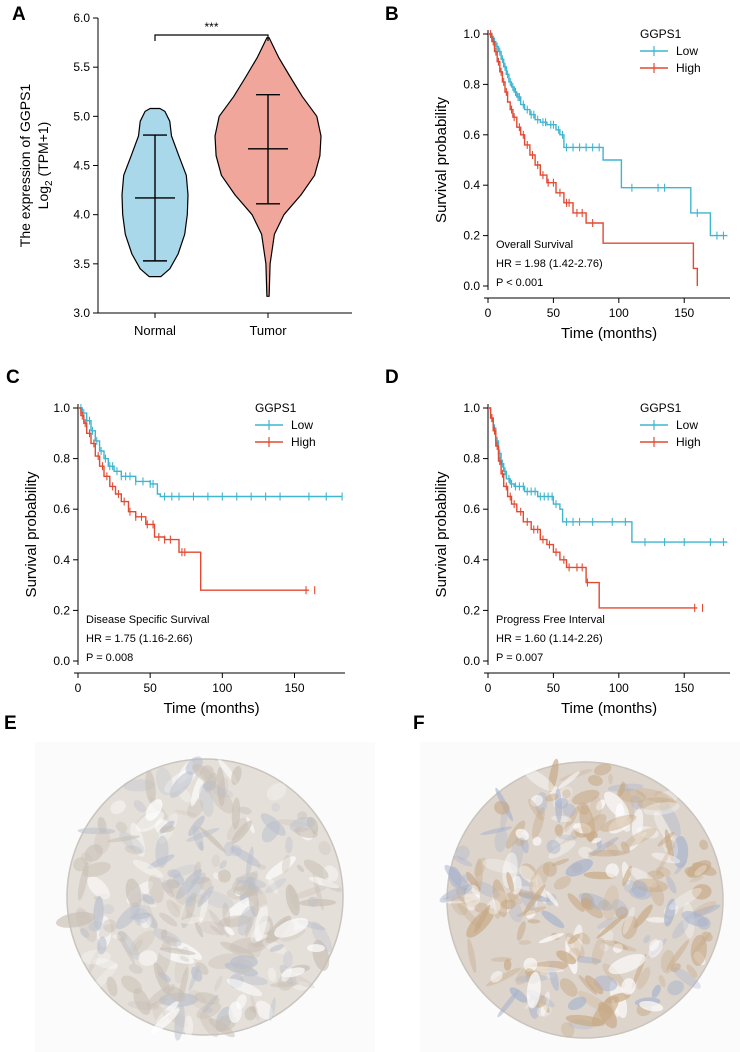 Image resolution: width=740 pixels, height=1052 pixels. Describe the element at coordinates (471, 459) in the screenshot. I see `y-tick-label: 0.8` at that location.